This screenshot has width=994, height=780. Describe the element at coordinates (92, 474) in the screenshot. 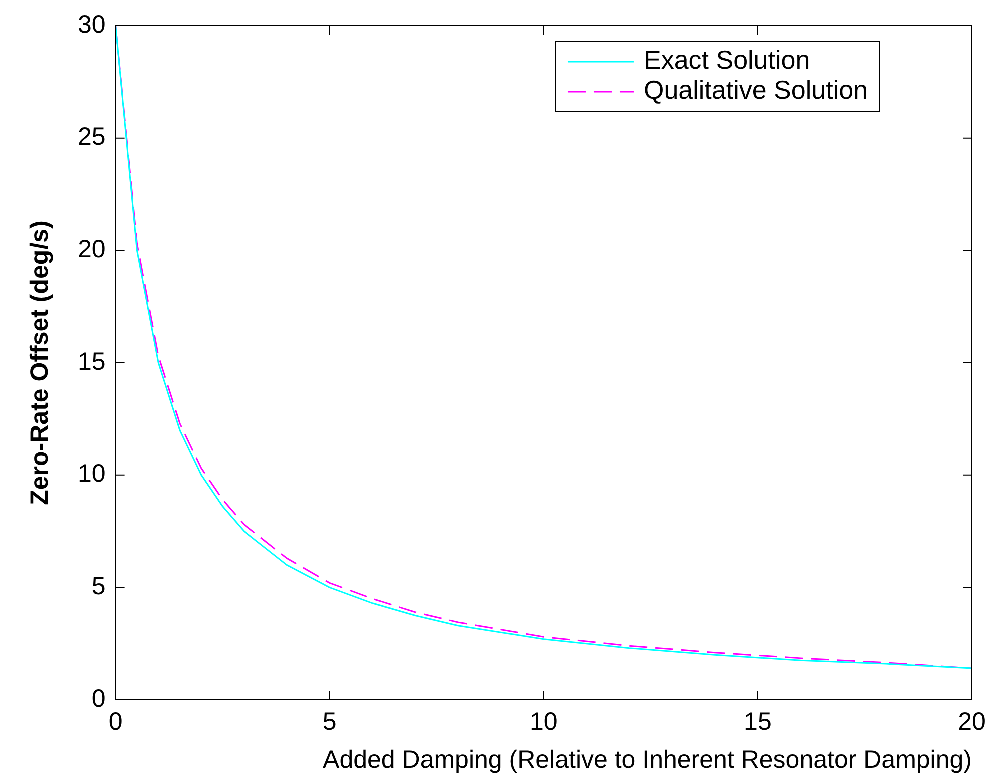

I see `y-tick-label: 10` at that location.